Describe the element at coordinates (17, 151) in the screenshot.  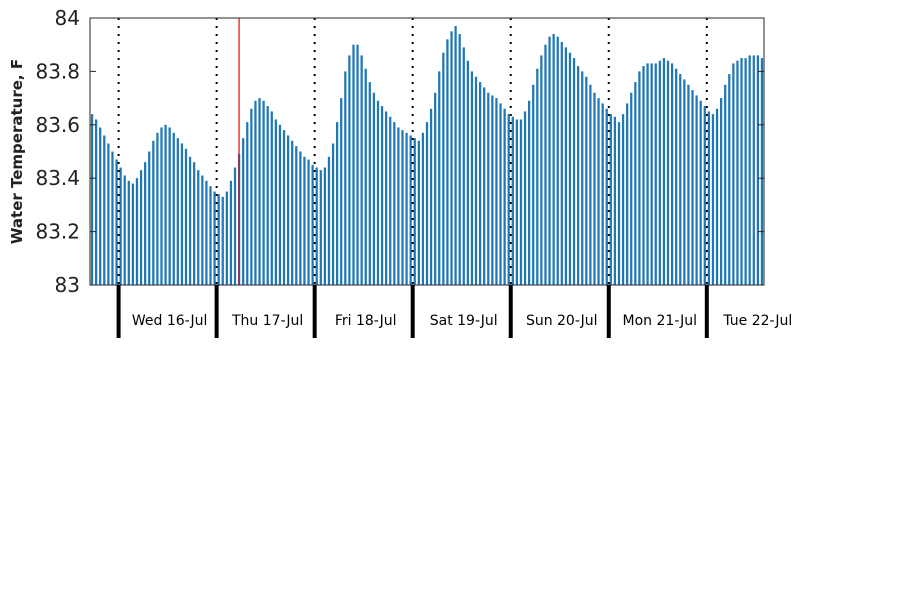
I see `y-axis-label: Water Temperature, F` at that location.